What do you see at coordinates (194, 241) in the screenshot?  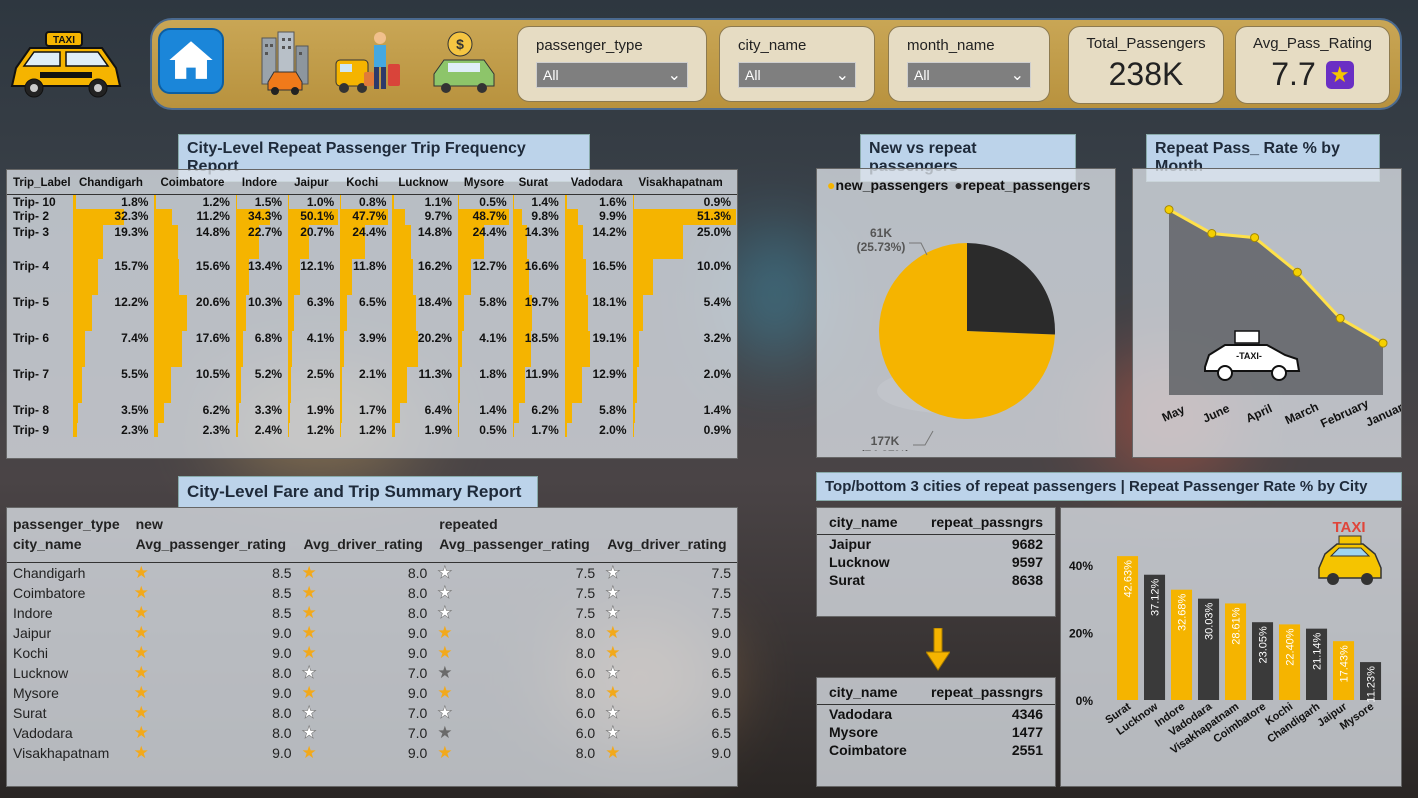 I see `table-cell: 14.8%` at bounding box center [194, 241].